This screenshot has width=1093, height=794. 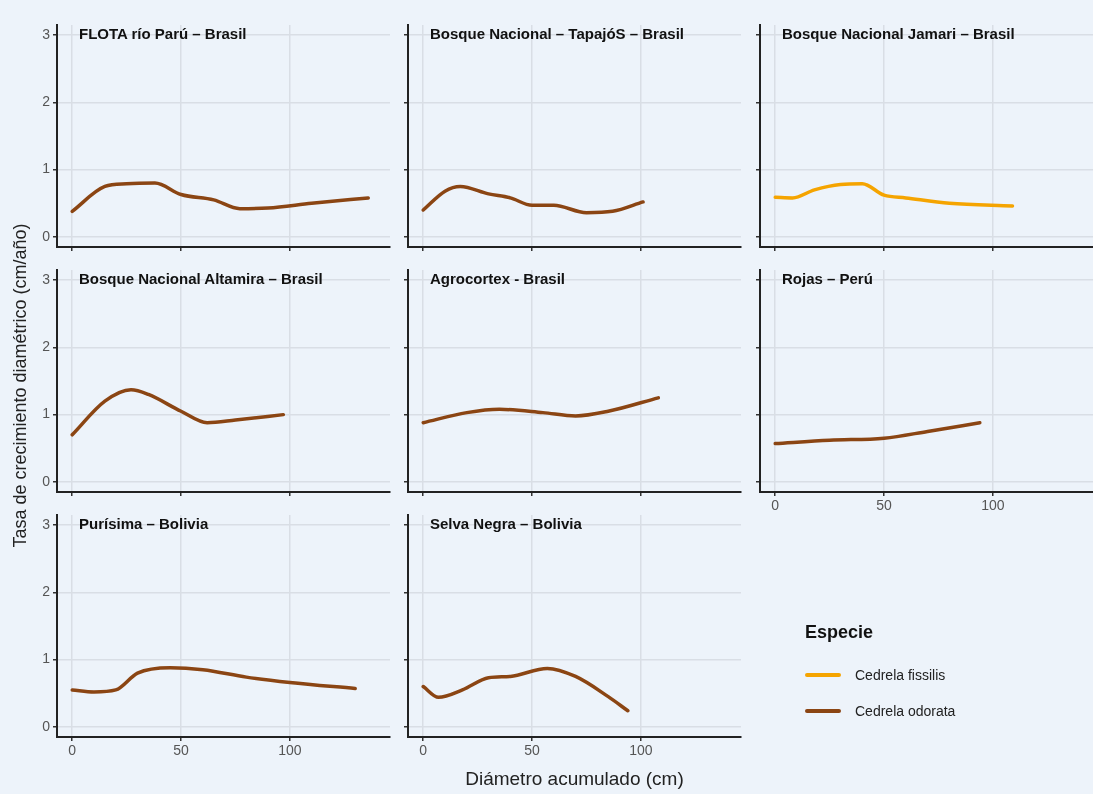 What do you see at coordinates (498, 278) in the screenshot?
I see `chart-title: Agrocortex - Brasil` at bounding box center [498, 278].